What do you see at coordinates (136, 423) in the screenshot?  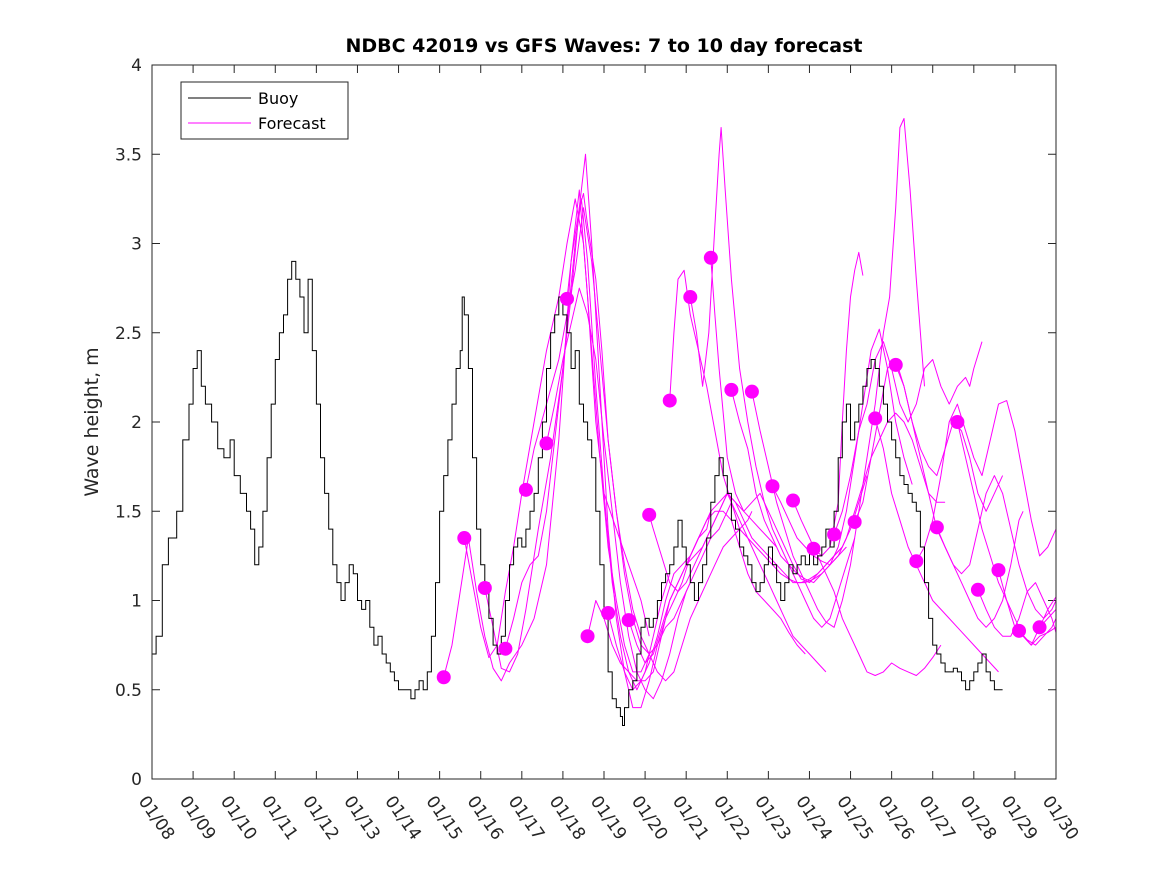 I see `y-tick-label: 2` at bounding box center [136, 423].